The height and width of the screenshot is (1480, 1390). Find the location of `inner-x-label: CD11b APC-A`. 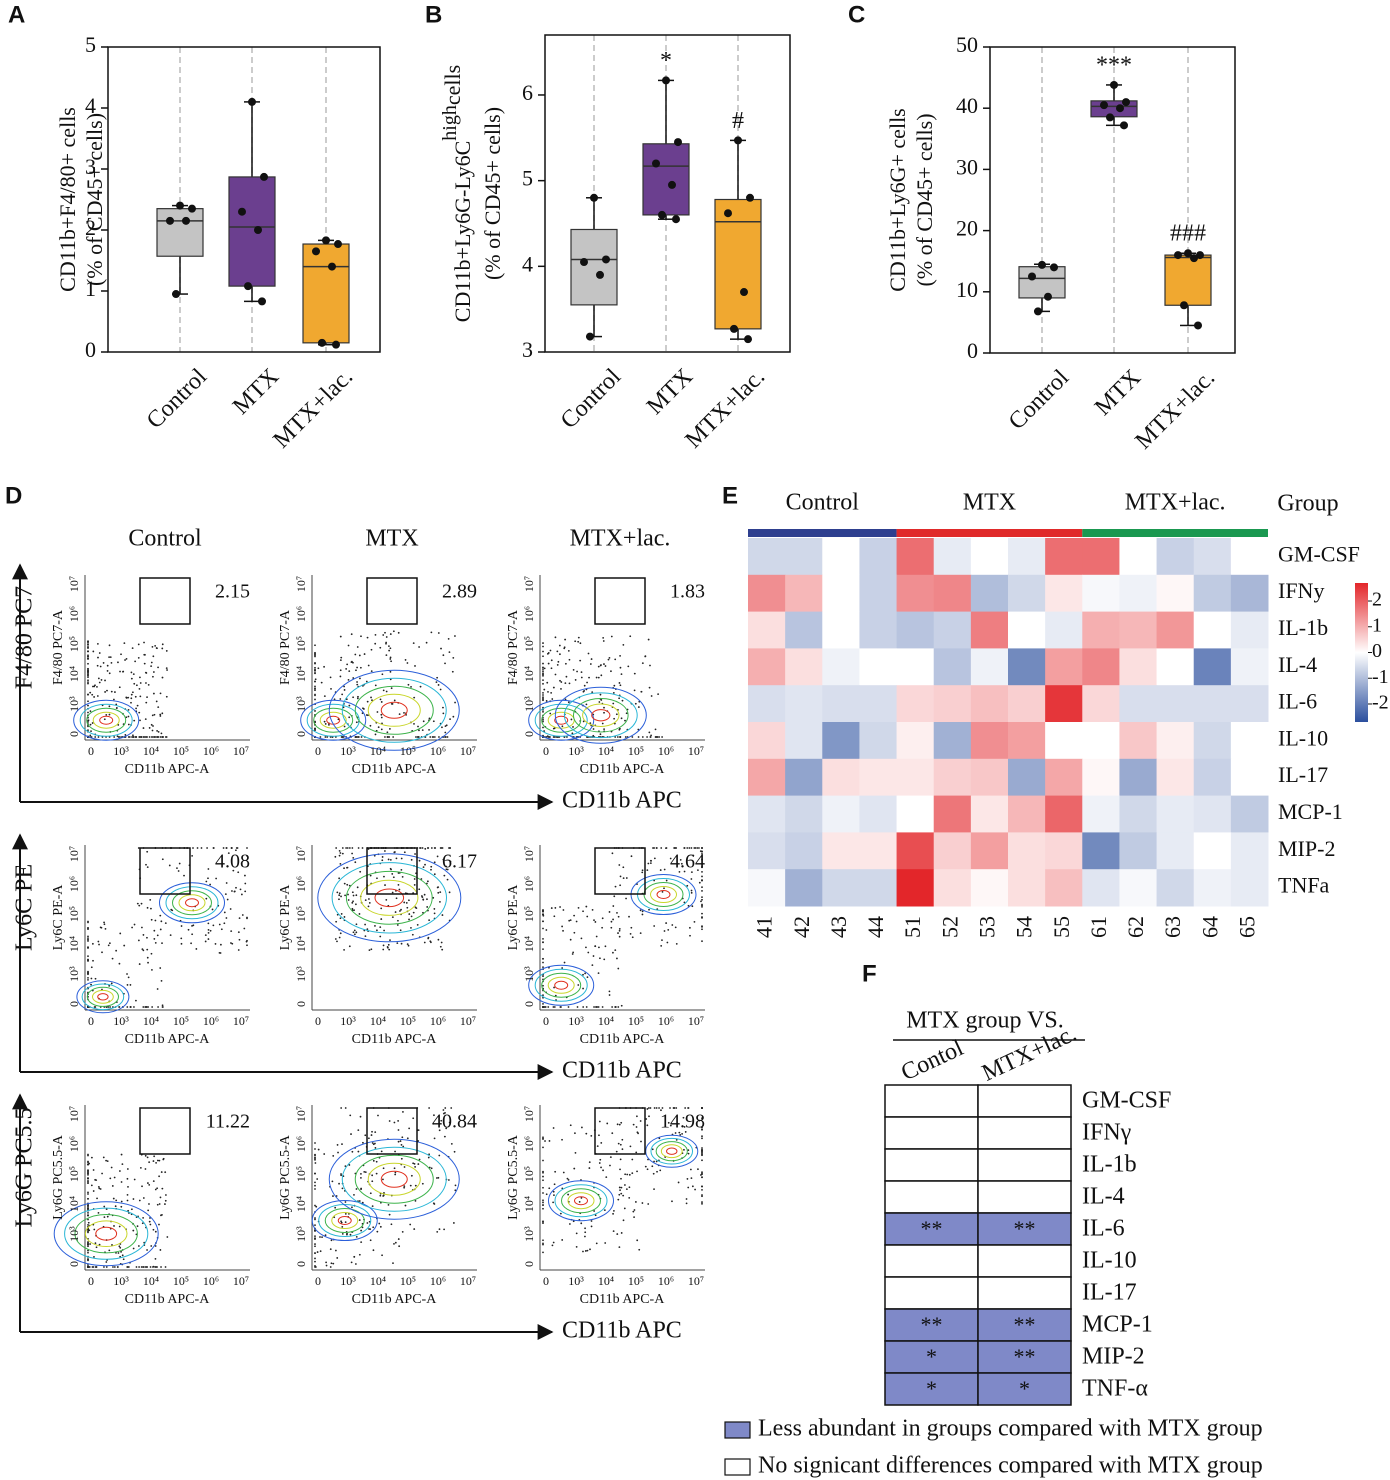

inner-x-label: CD11b APC-A is located at coordinates (623, 1039).